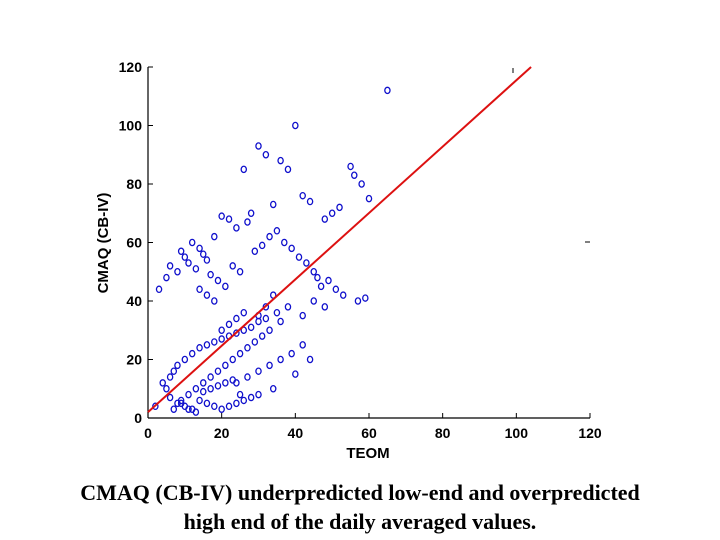  Describe the element at coordinates (360, 521) in the screenshot. I see `caption-line-2: high end of the daily averaged values.` at that location.